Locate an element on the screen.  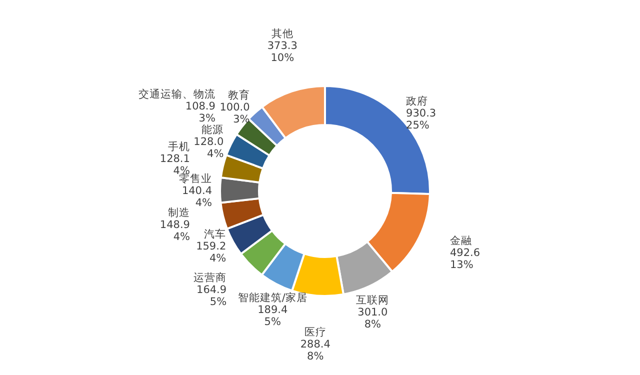
data-label: 301.0 8% is located at coordinates (373, 318).